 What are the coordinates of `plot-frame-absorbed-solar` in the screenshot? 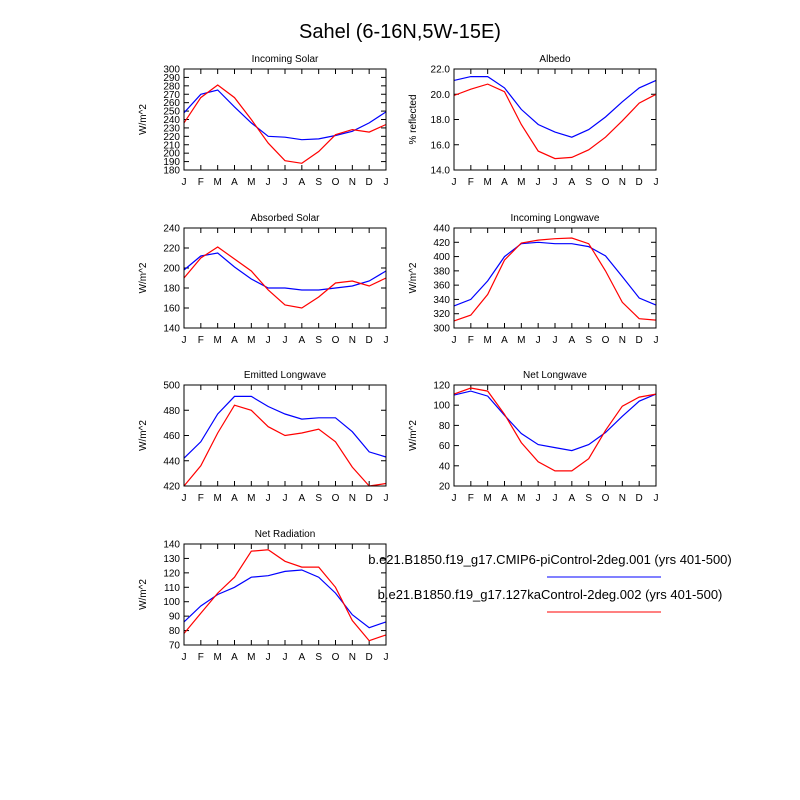 It's located at (285, 278).